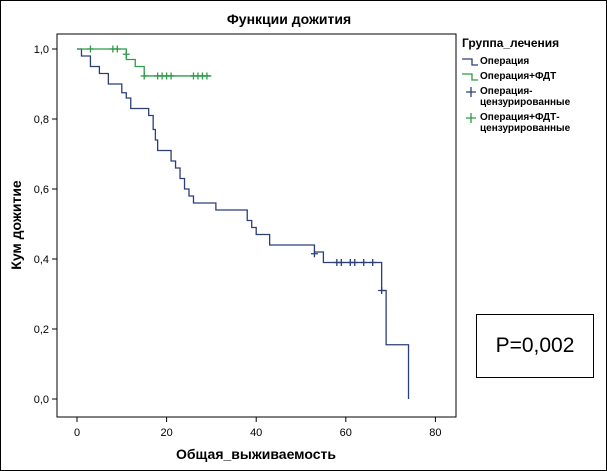  I want to click on x-tick-label: 60, so click(346, 433).